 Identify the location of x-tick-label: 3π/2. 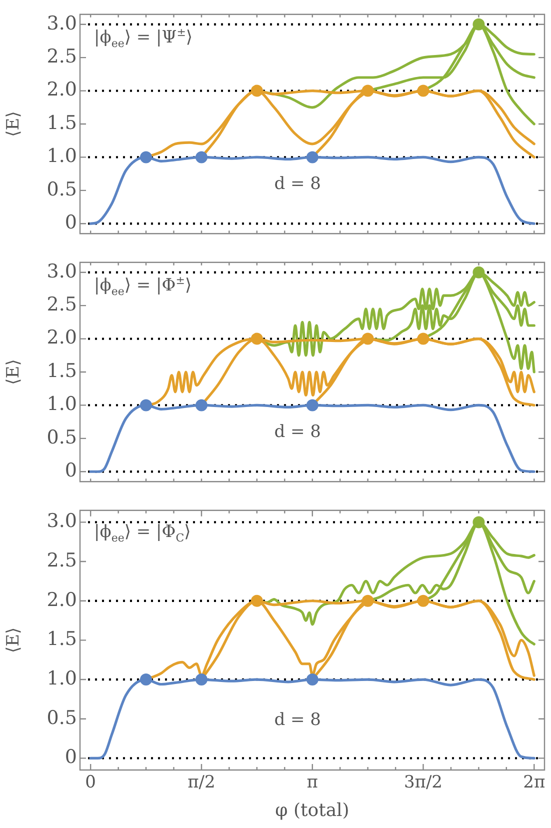
(423, 782).